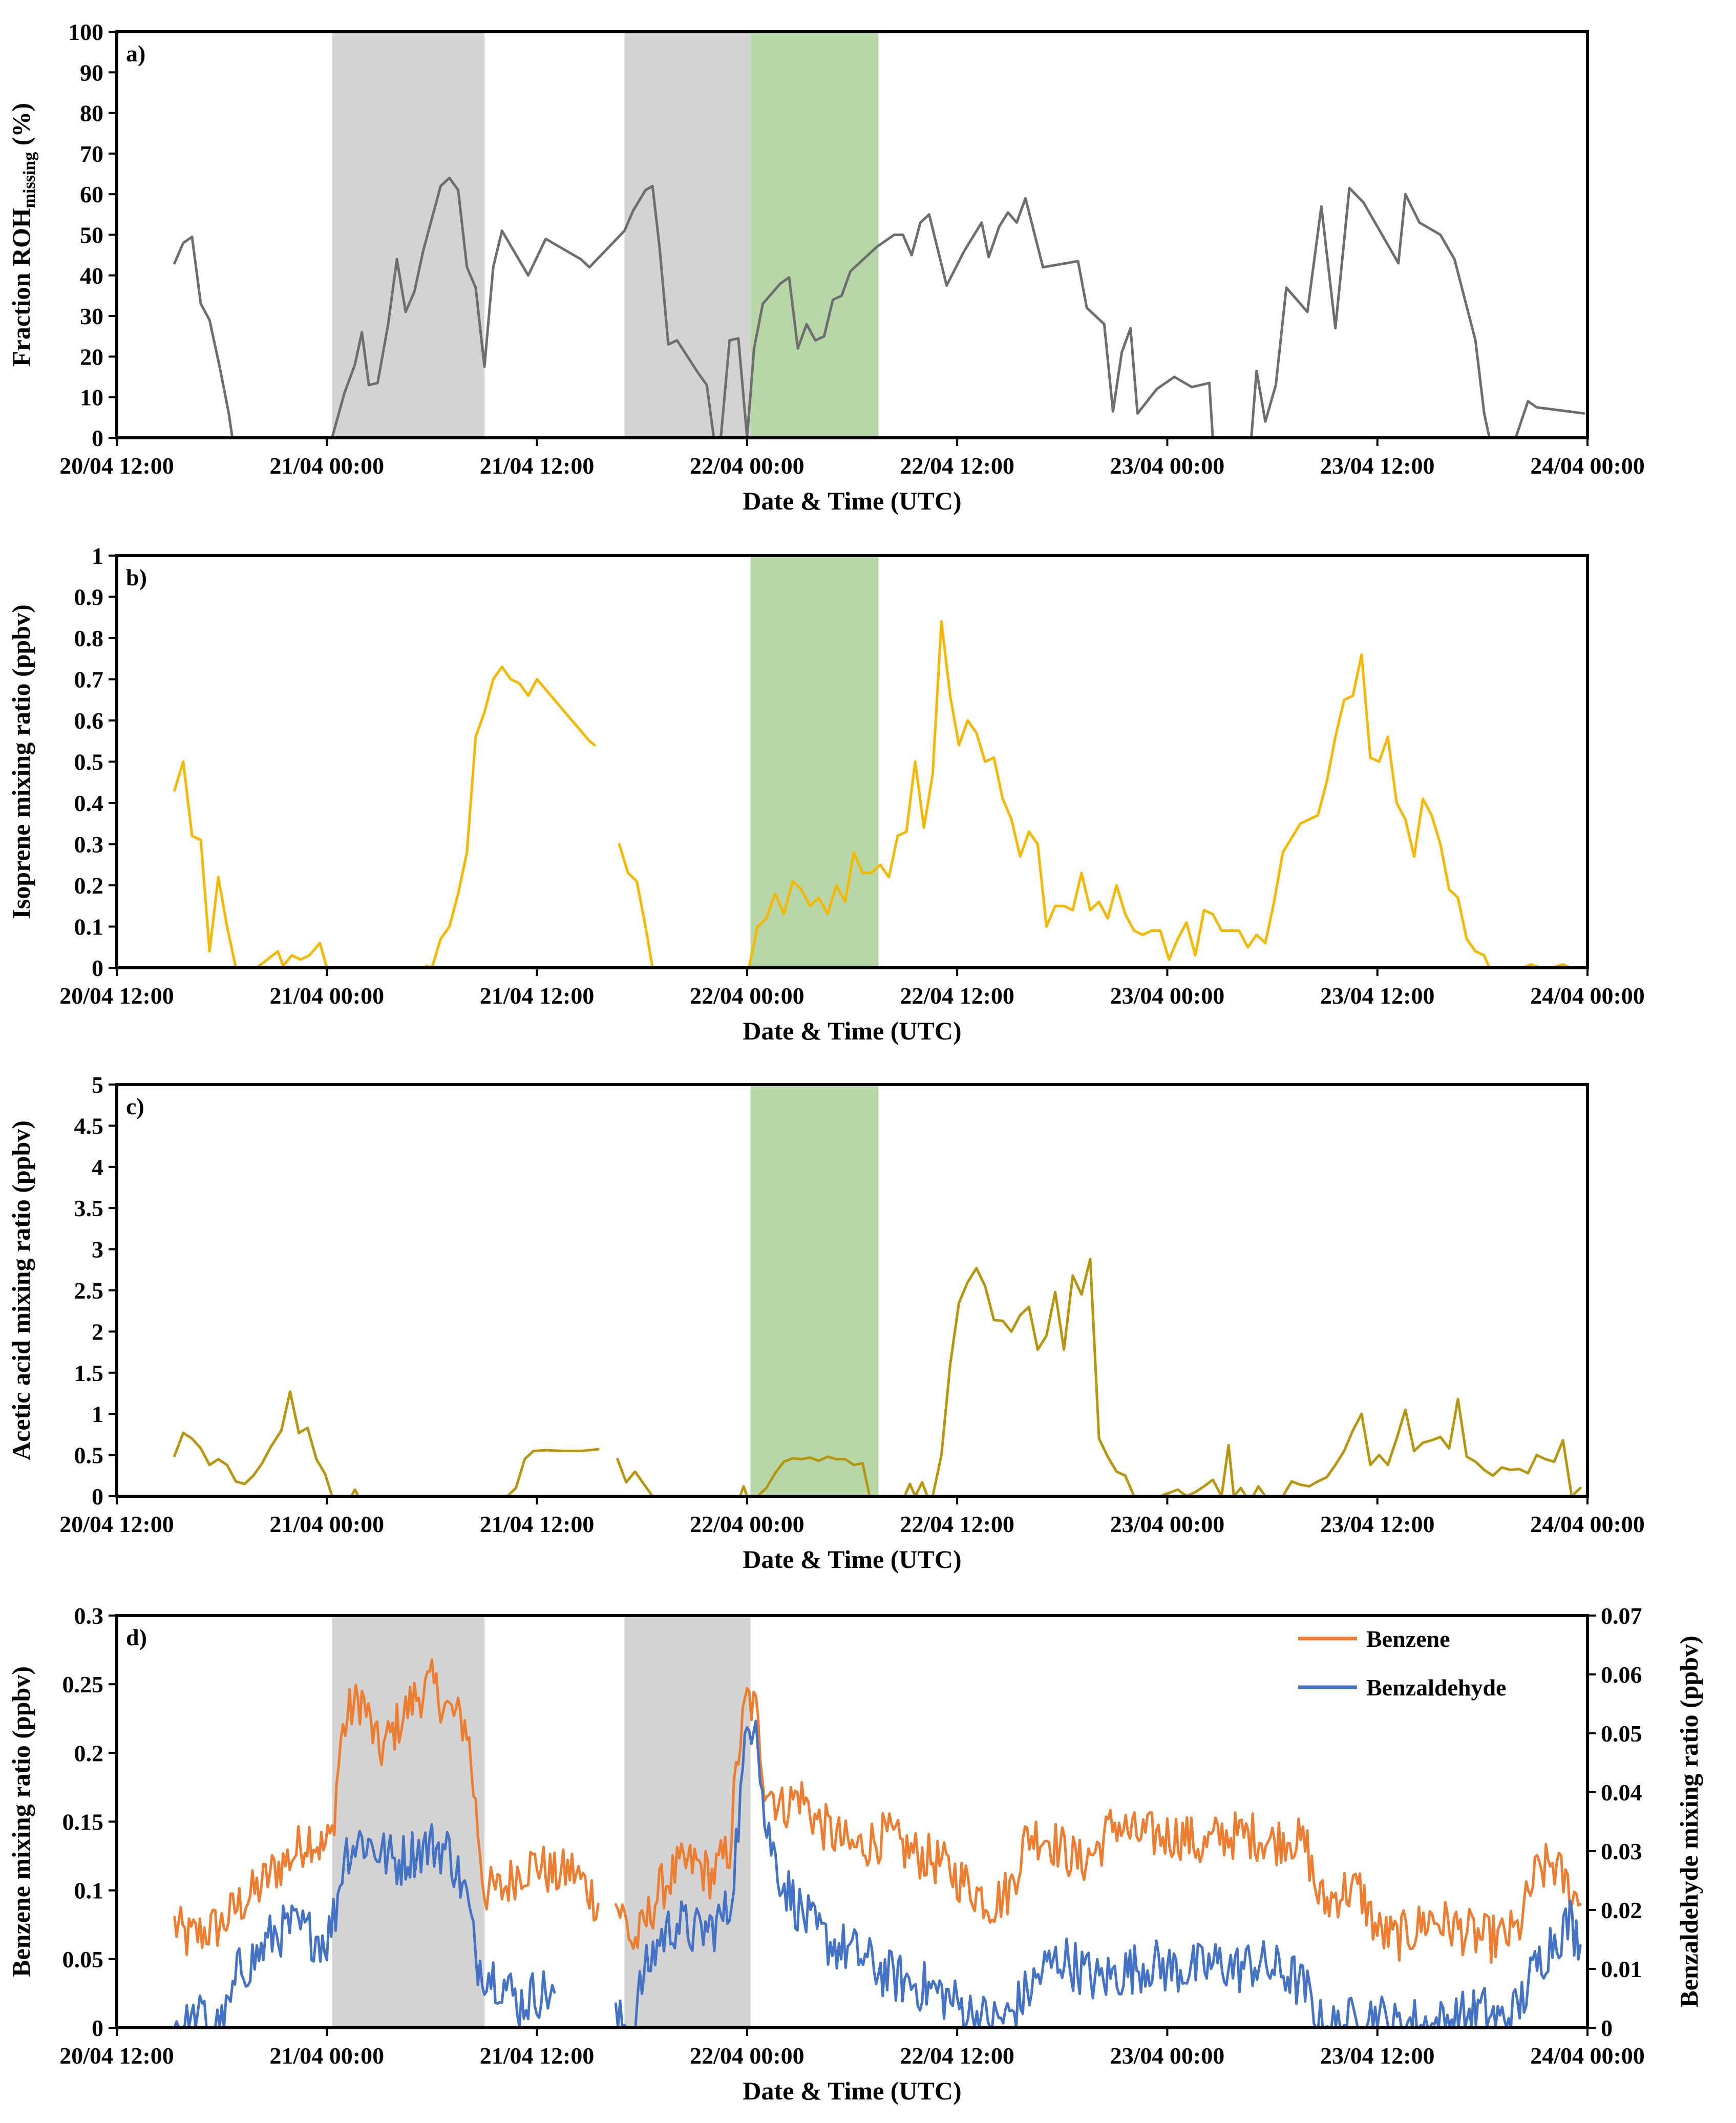 This screenshot has height=2123, width=1736. I want to click on y-tick-label: 0.8, so click(89, 638).